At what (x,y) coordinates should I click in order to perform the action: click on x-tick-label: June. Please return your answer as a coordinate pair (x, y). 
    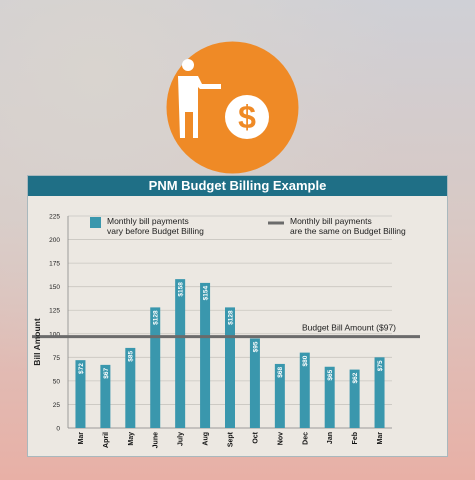
    Looking at the image, I should click on (156, 440).